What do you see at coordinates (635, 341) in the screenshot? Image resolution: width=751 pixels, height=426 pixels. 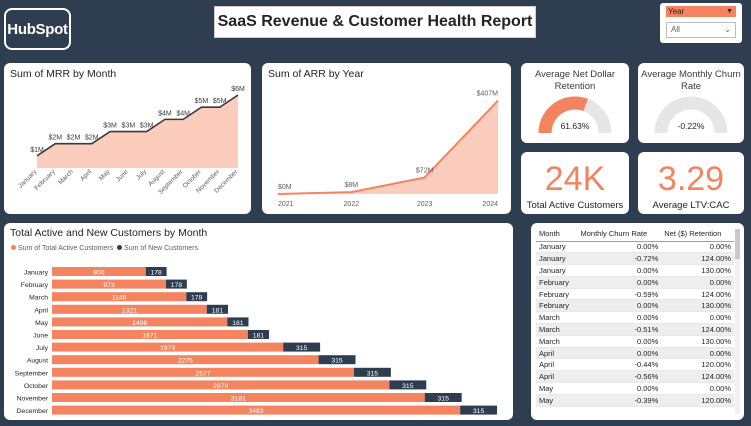 I see `table-row: March 0.00% 130.00%` at bounding box center [635, 341].